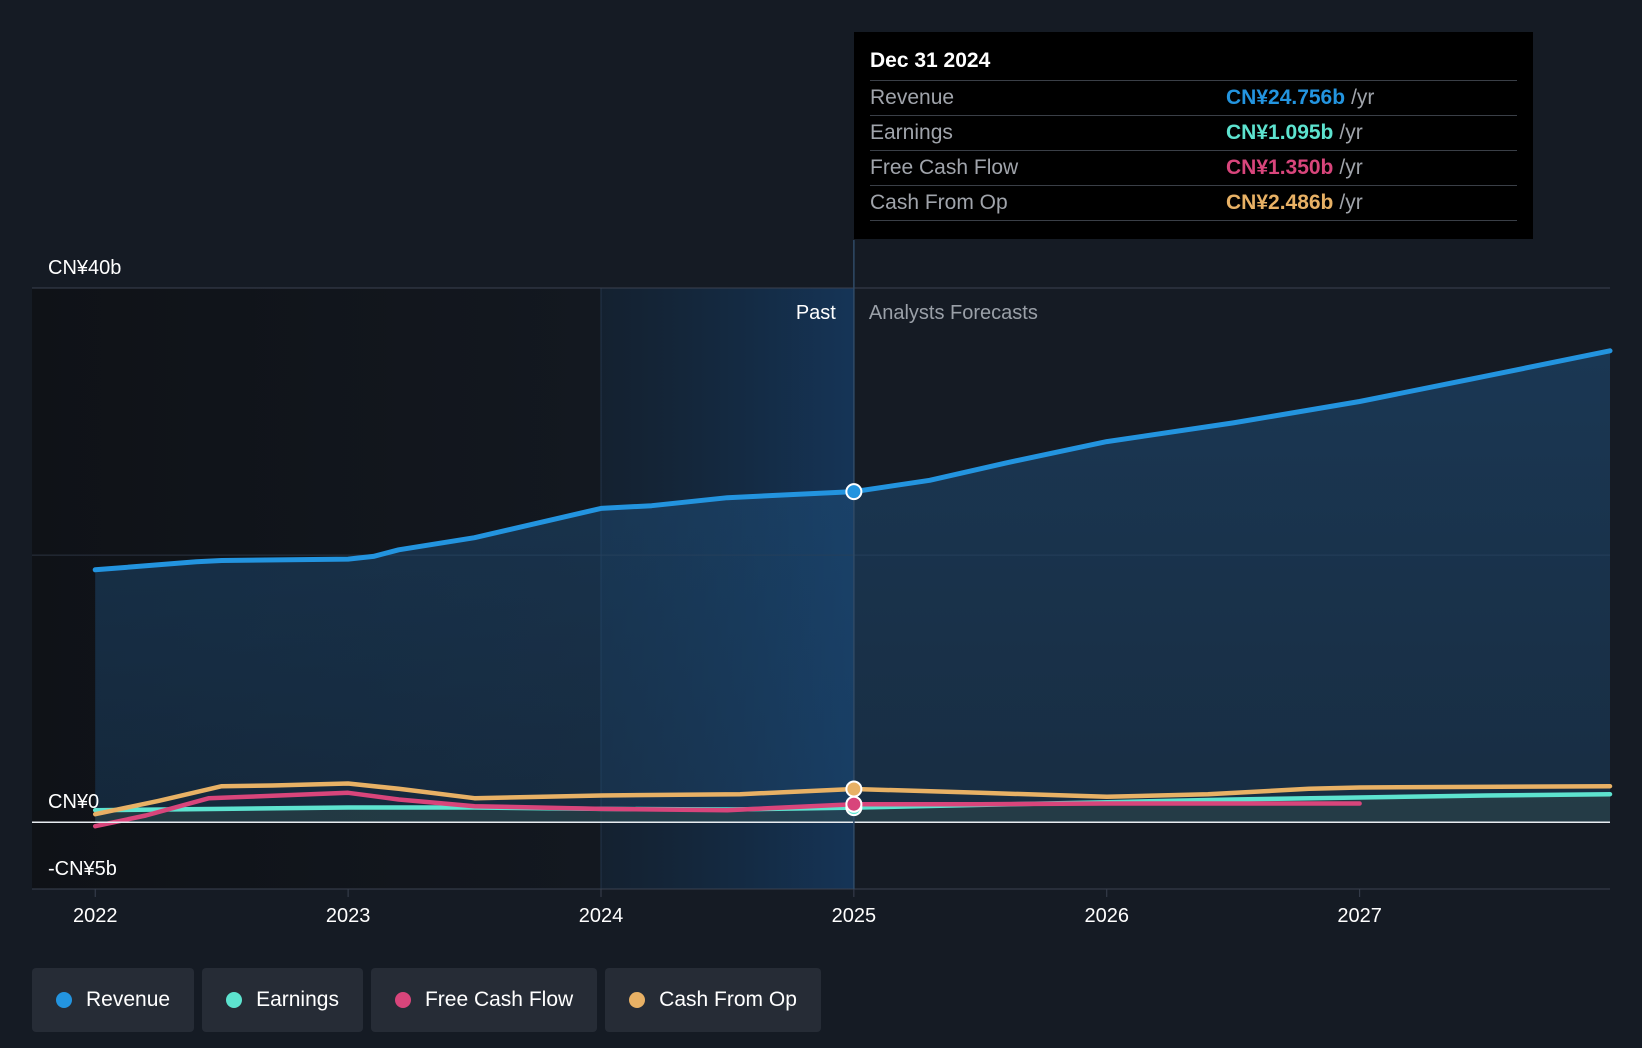 Image resolution: width=1642 pixels, height=1048 pixels. What do you see at coordinates (84, 268) in the screenshot?
I see `y-tick-label: CN¥40b` at bounding box center [84, 268].